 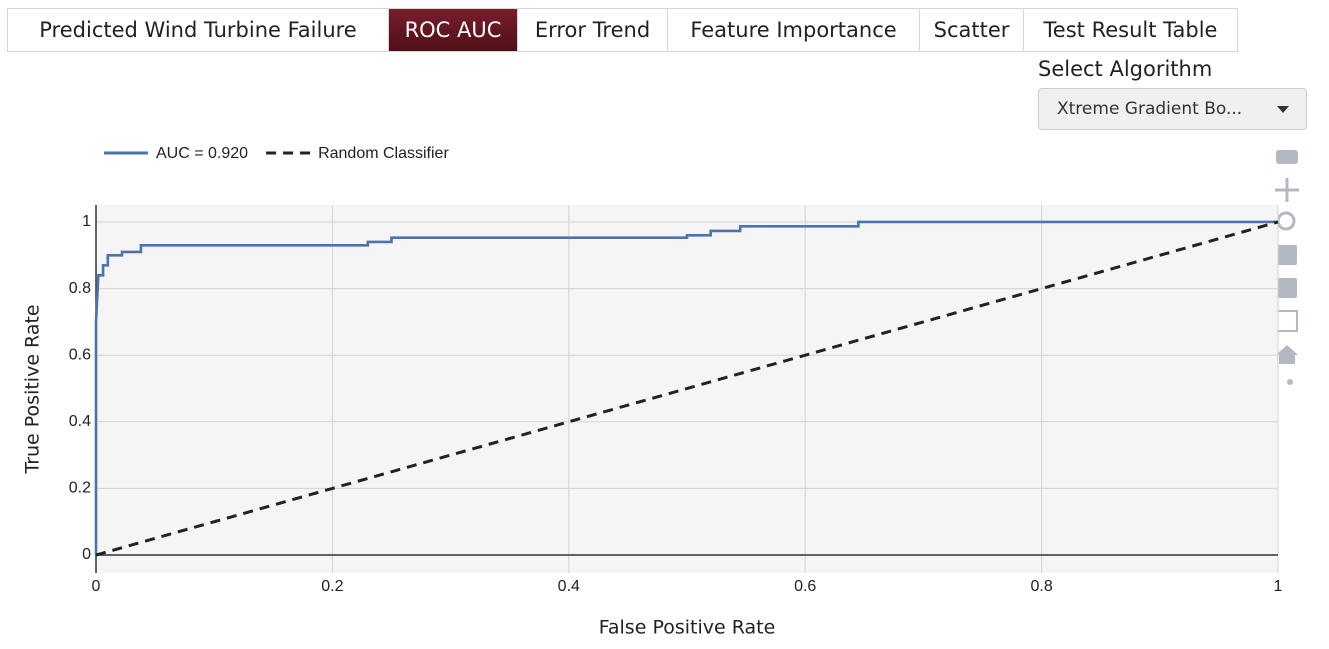 What do you see at coordinates (687, 628) in the screenshot?
I see `x-axis-title: False Positive Rate` at bounding box center [687, 628].